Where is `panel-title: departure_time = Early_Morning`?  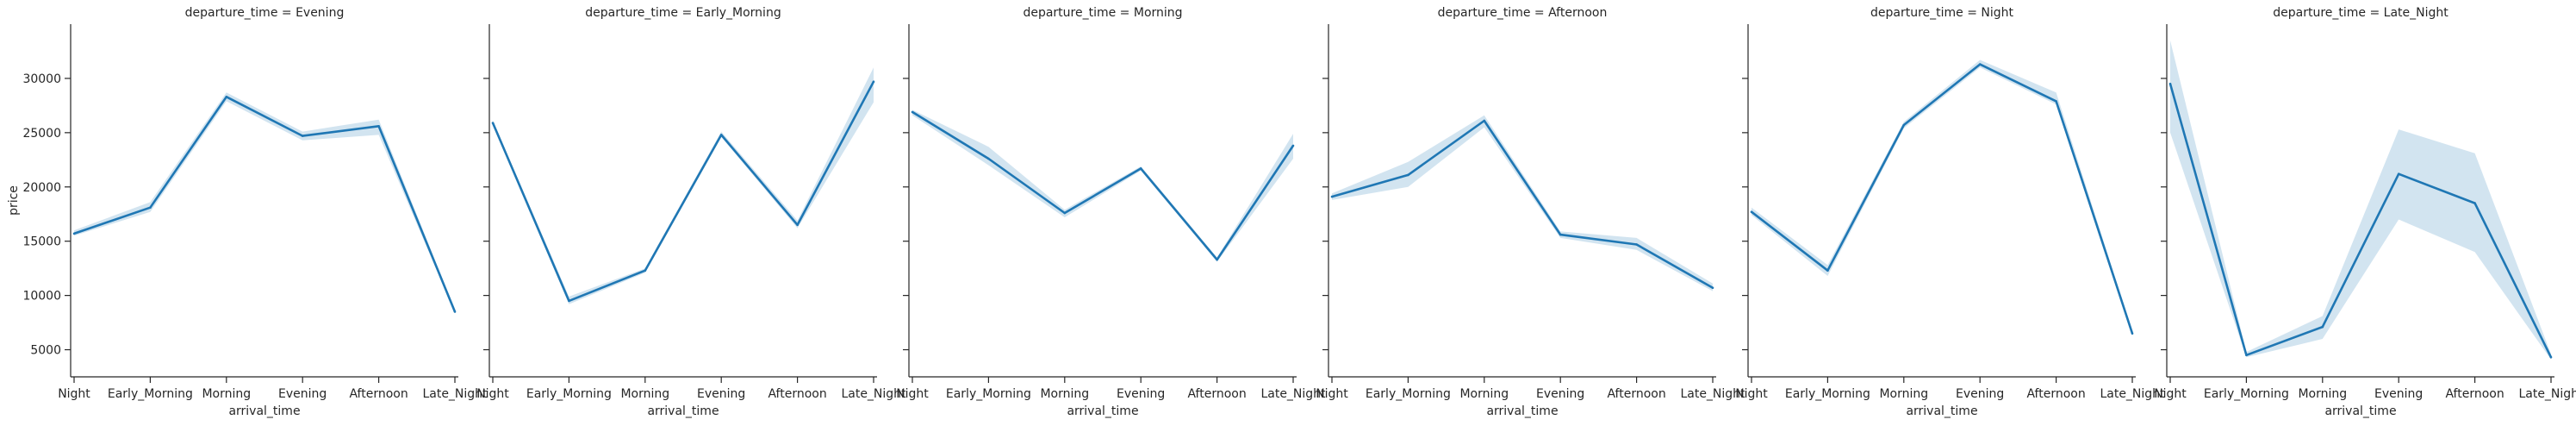 panel-title: departure_time = Early_Morning is located at coordinates (683, 13).